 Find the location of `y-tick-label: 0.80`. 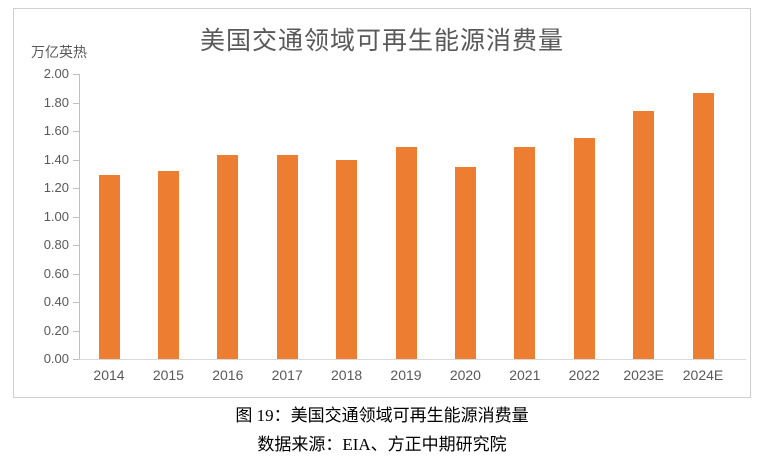

y-tick-label: 0.80 is located at coordinates (56, 244).